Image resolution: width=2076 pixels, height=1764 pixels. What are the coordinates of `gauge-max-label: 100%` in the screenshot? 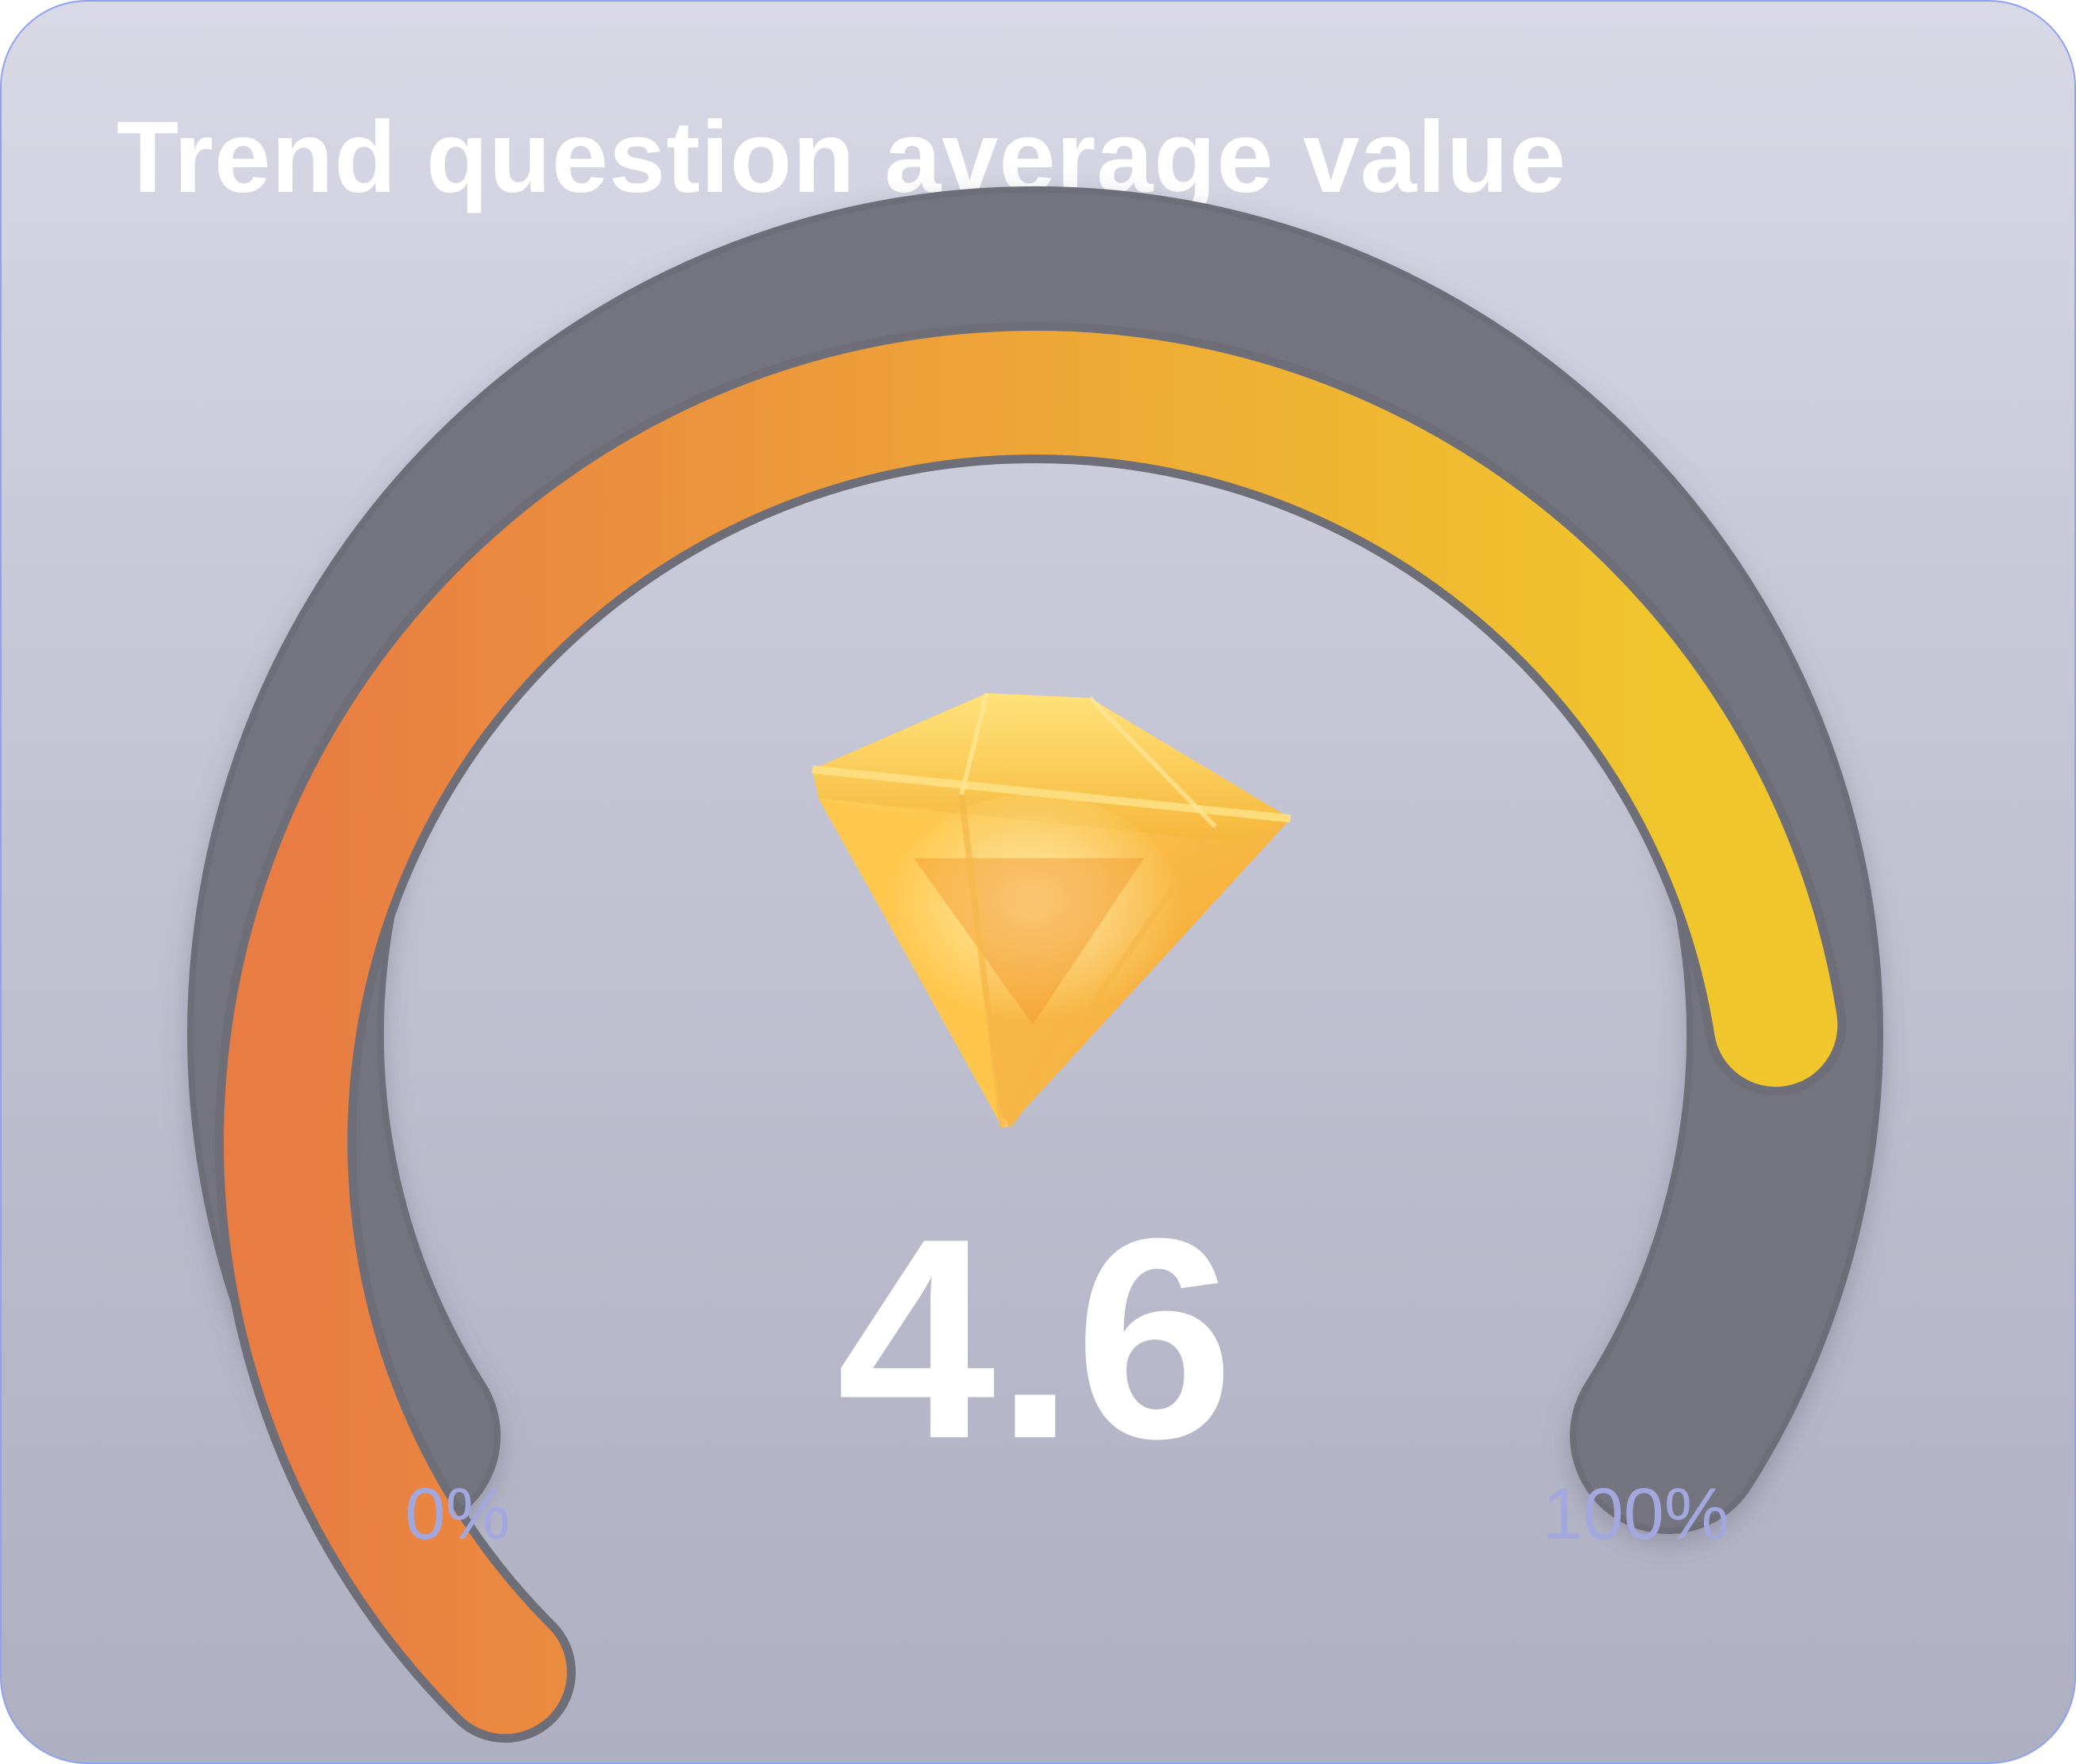 It's located at (1635, 1514).